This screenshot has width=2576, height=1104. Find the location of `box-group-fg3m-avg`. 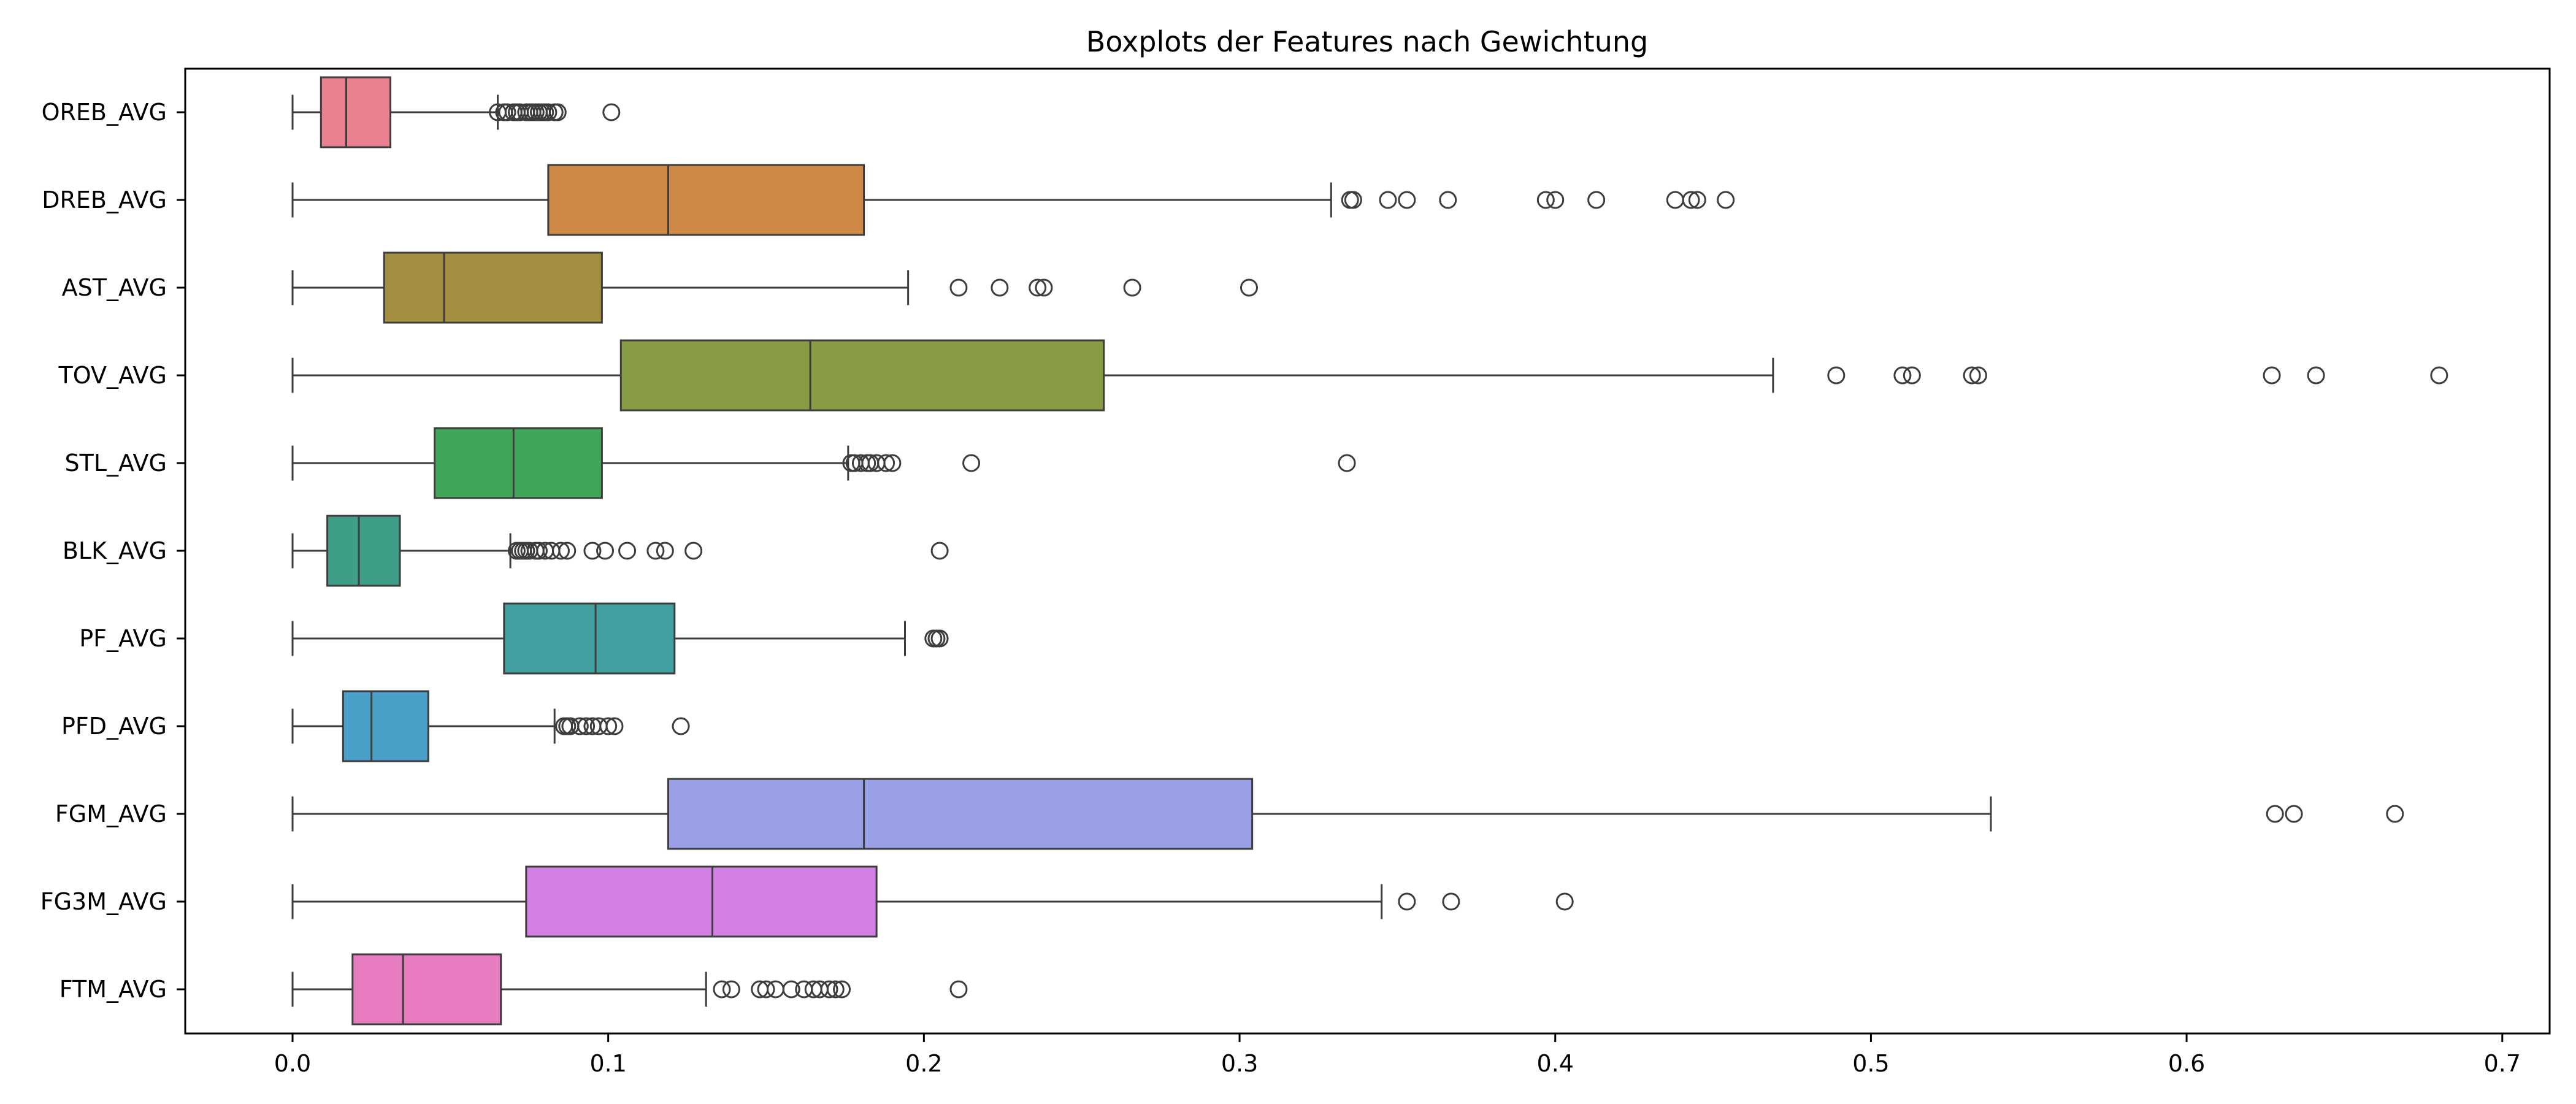

box-group-fg3m-avg is located at coordinates (932, 901).